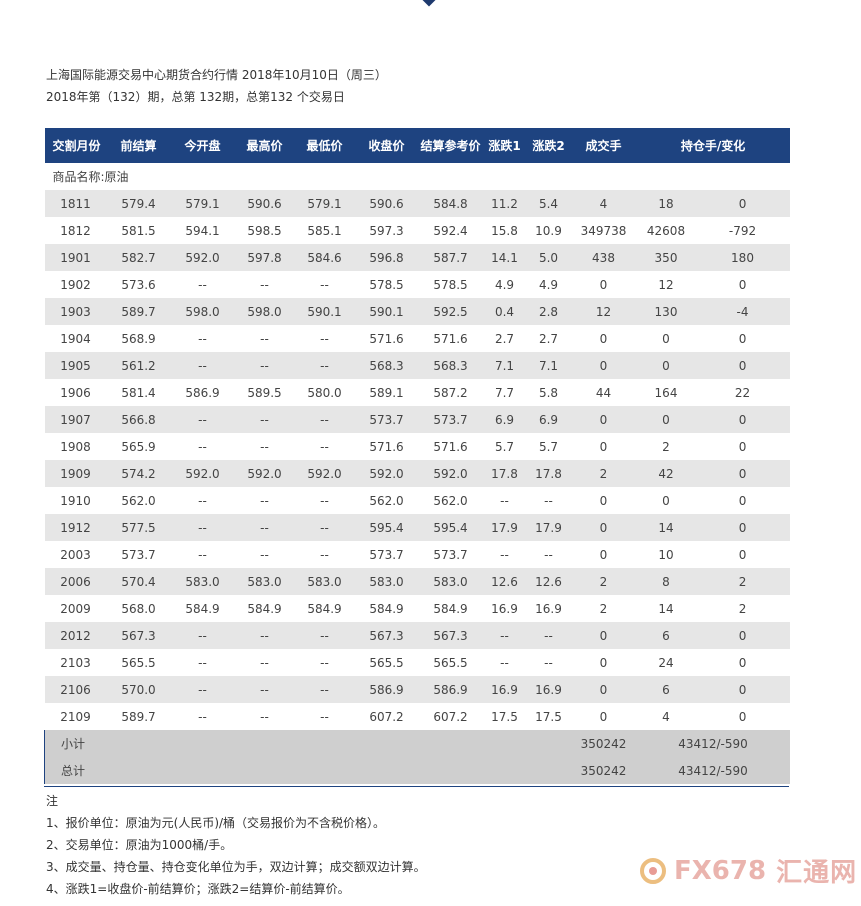 This screenshot has width=861, height=906. Describe the element at coordinates (75, 500) in the screenshot. I see `table-cell: 1910` at that location.